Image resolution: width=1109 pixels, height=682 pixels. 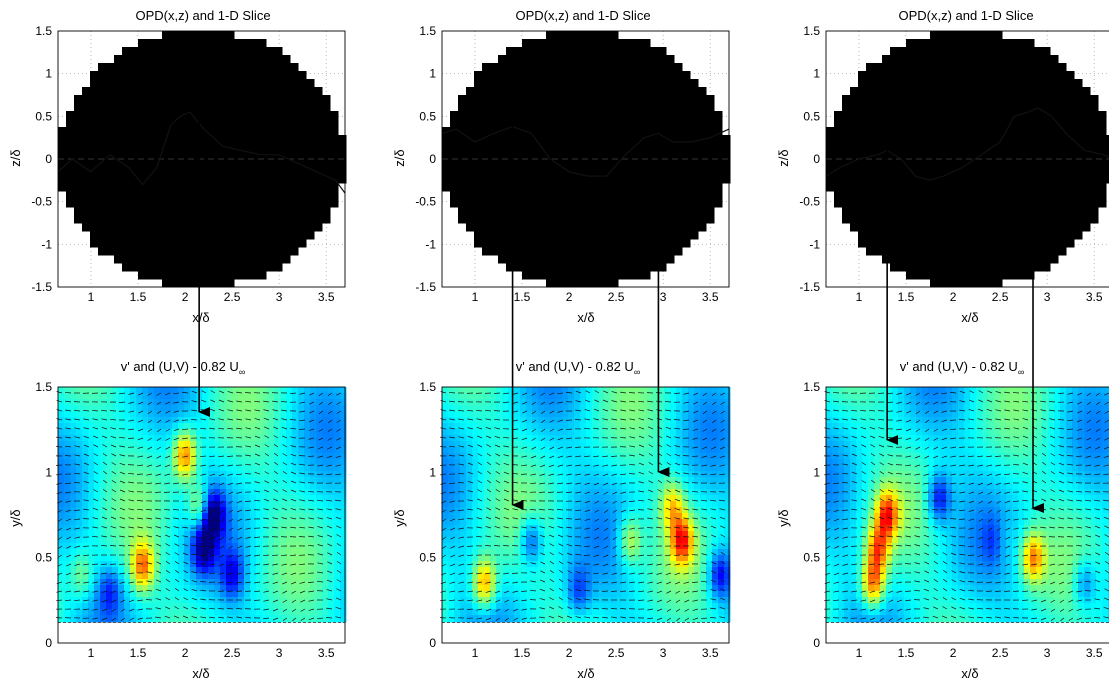 What do you see at coordinates (198, 506) in the screenshot?
I see `vector-field` at bounding box center [198, 506].